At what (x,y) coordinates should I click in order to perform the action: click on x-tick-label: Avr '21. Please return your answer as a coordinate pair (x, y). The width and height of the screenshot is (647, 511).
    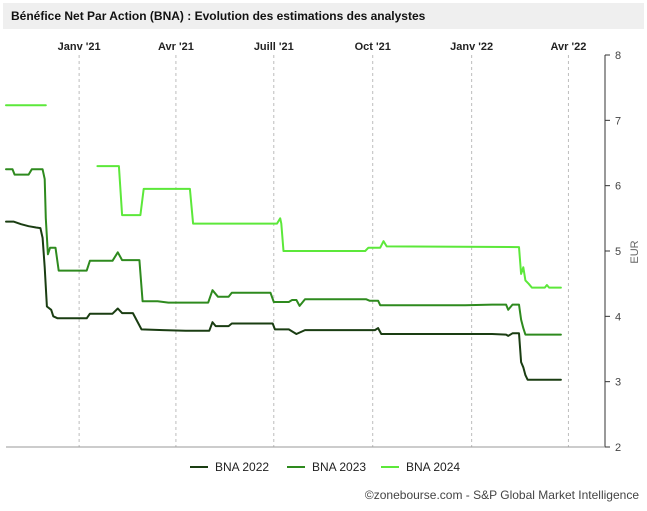
    Looking at the image, I should click on (176, 47).